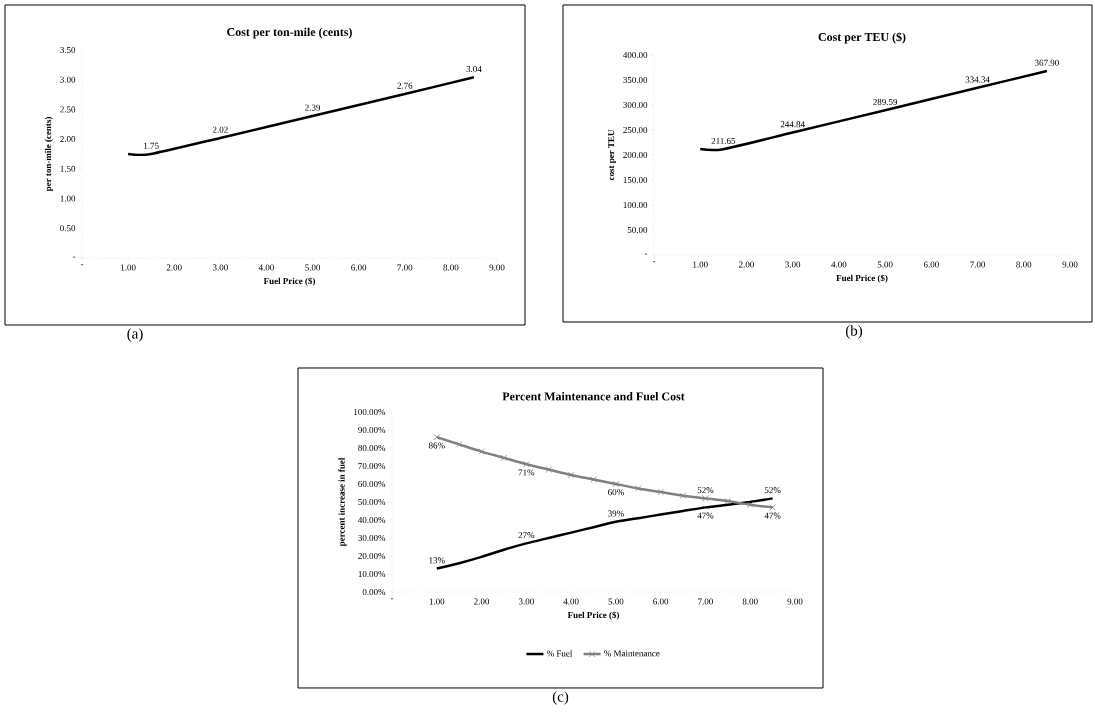 The width and height of the screenshot is (1095, 721). What do you see at coordinates (635, 55) in the screenshot?
I see `y-tick-label: 400.00` at bounding box center [635, 55].